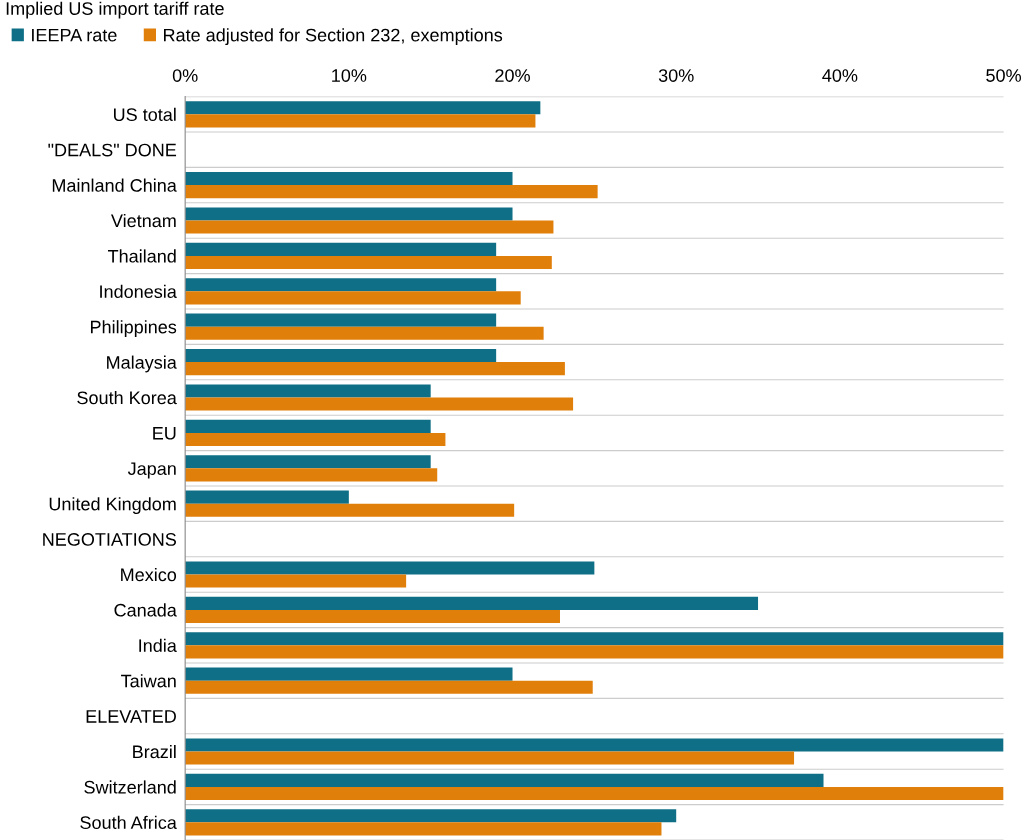 Image resolution: width=1023 pixels, height=840 pixels. What do you see at coordinates (133, 328) in the screenshot?
I see `y-tick-label: Philippines` at bounding box center [133, 328].